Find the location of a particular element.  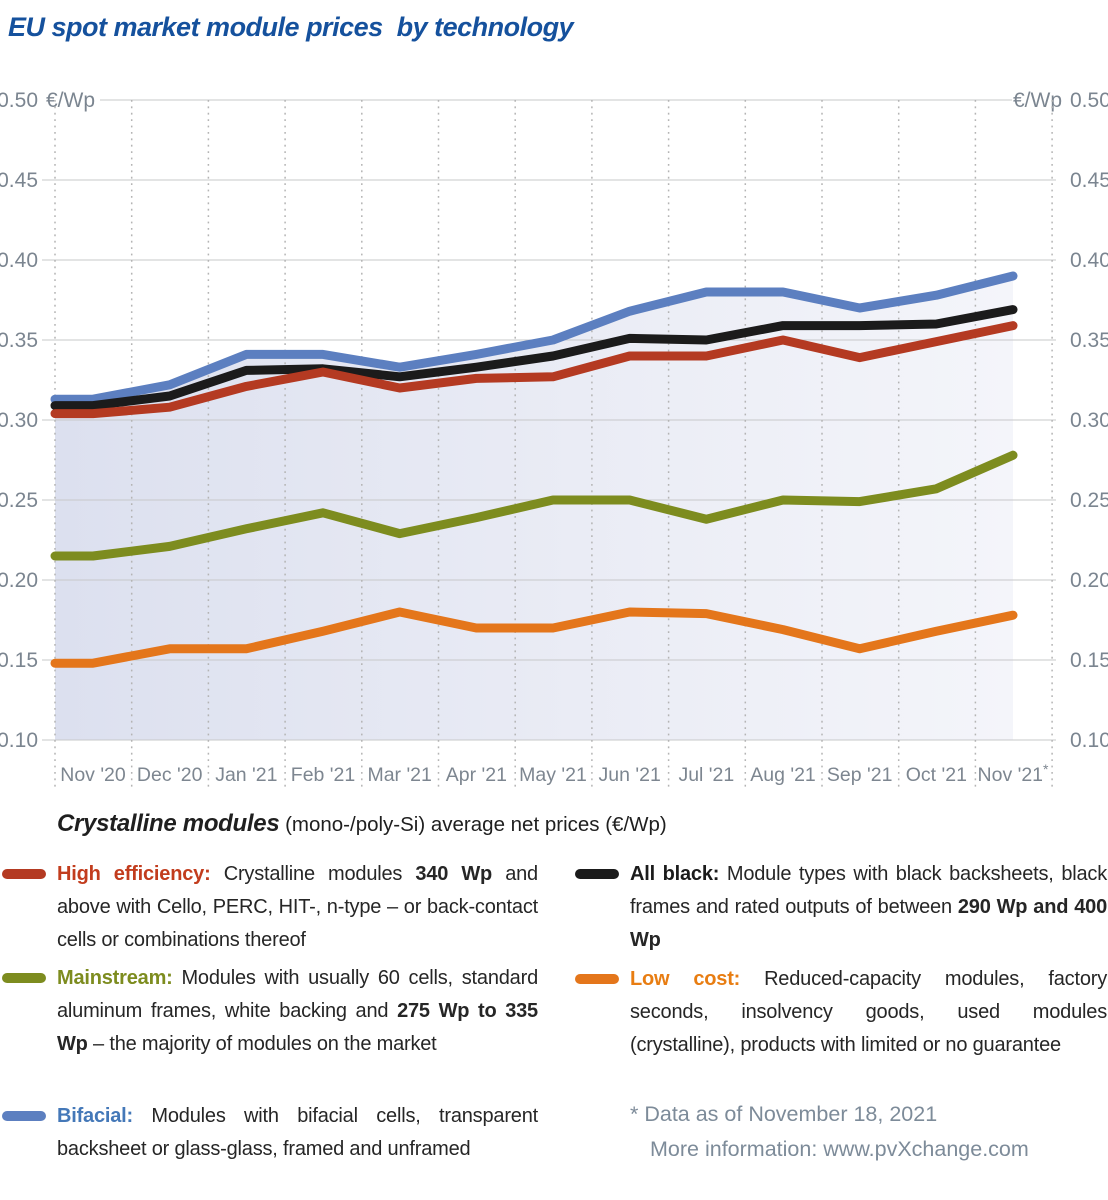

y-tick-right: 0.25 is located at coordinates (1089, 500).